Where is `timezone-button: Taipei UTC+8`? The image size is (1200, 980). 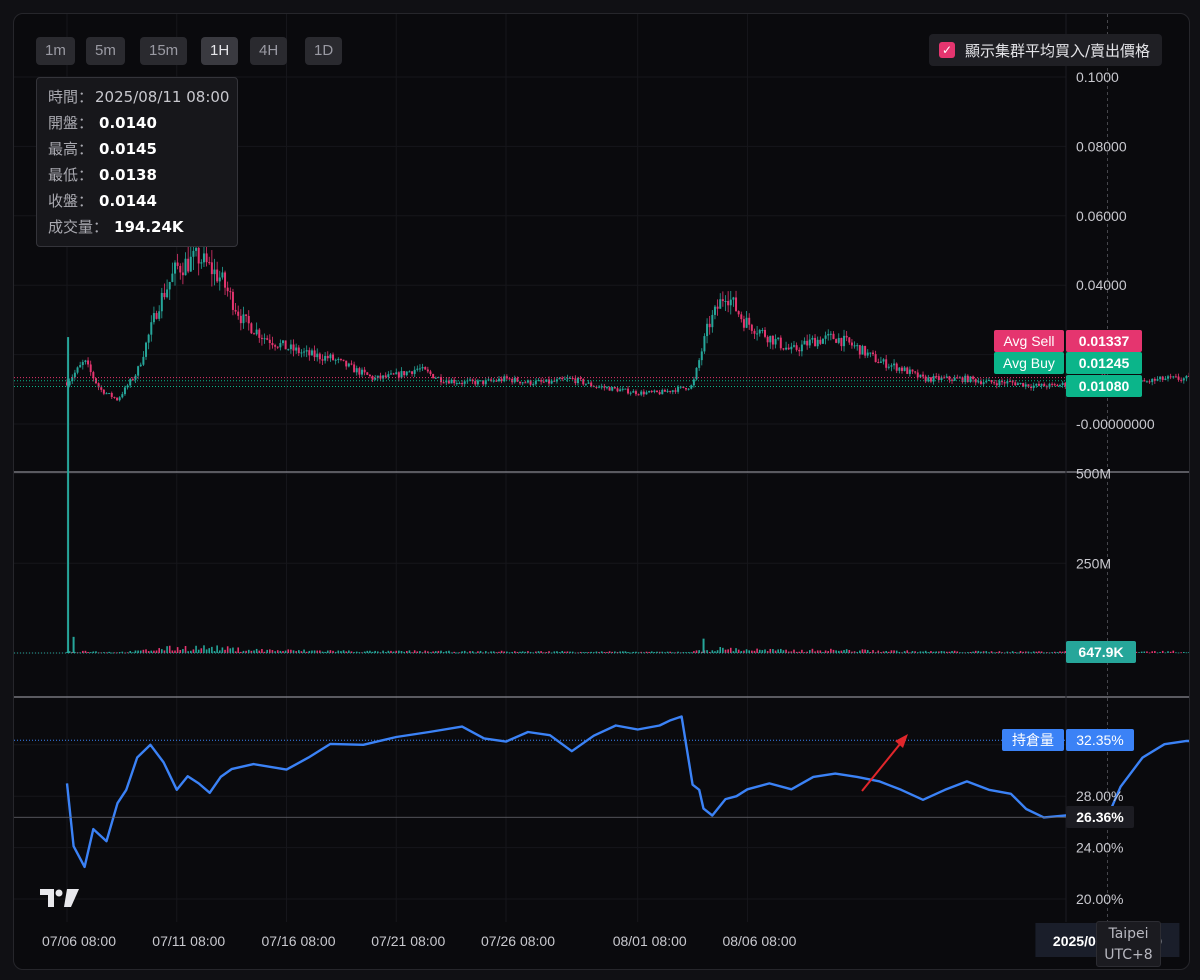
timezone-button: Taipei UTC+8 is located at coordinates (1128, 944).